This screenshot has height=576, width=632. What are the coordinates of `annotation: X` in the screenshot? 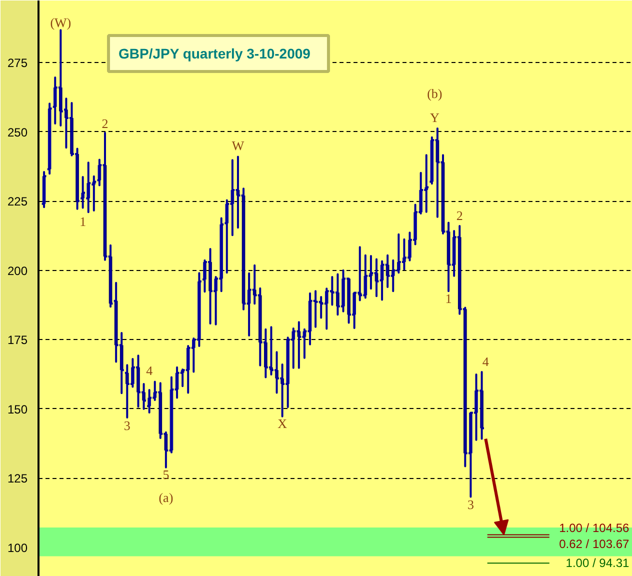 It's located at (283, 424).